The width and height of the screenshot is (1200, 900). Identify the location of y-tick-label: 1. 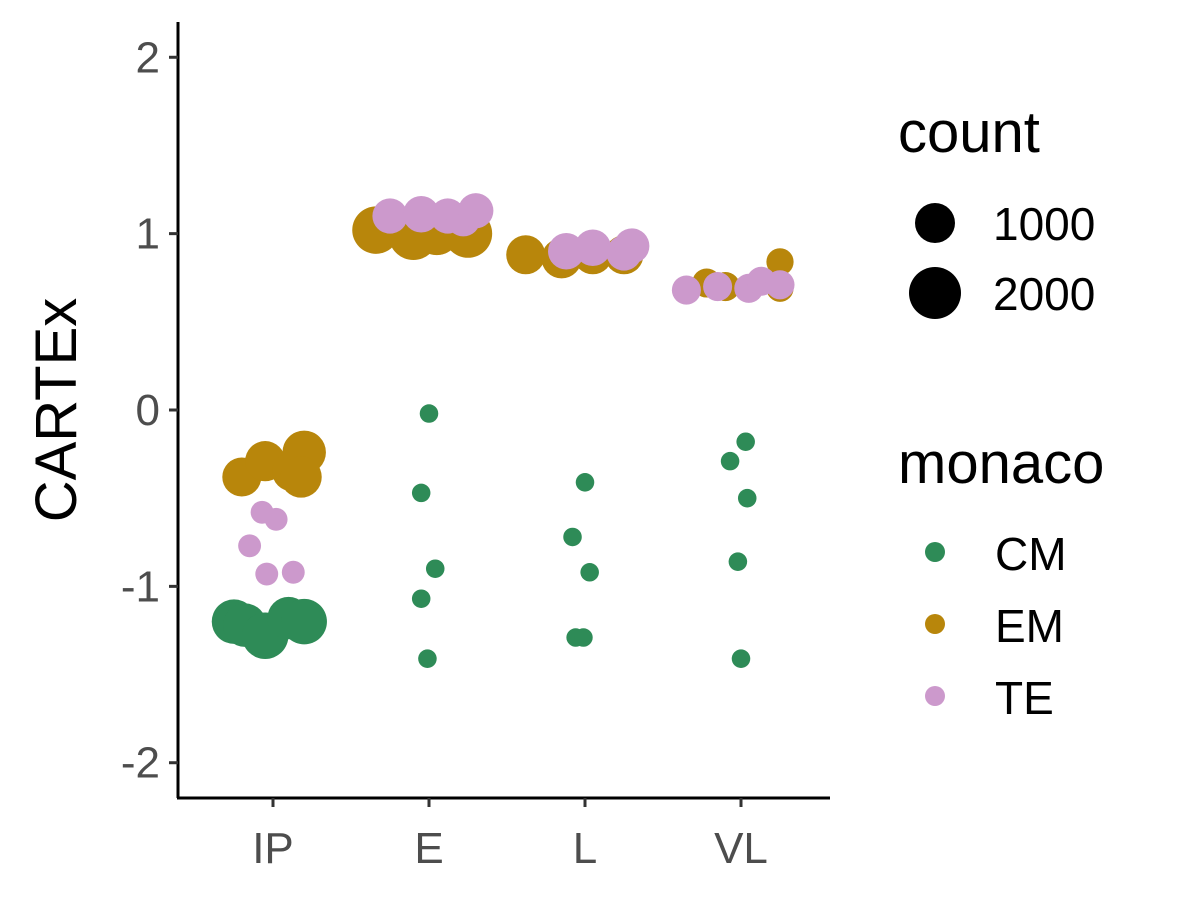
(148, 234).